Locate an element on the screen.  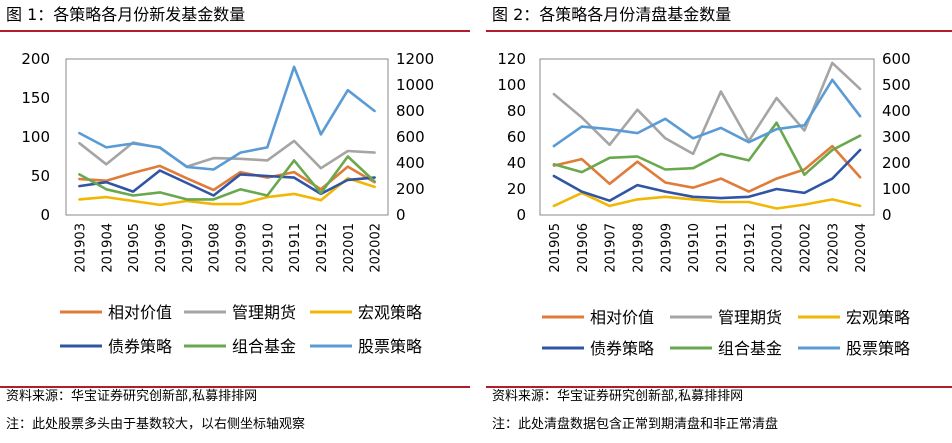
x-axis-tick-label: 202003 is located at coordinates (833, 248).